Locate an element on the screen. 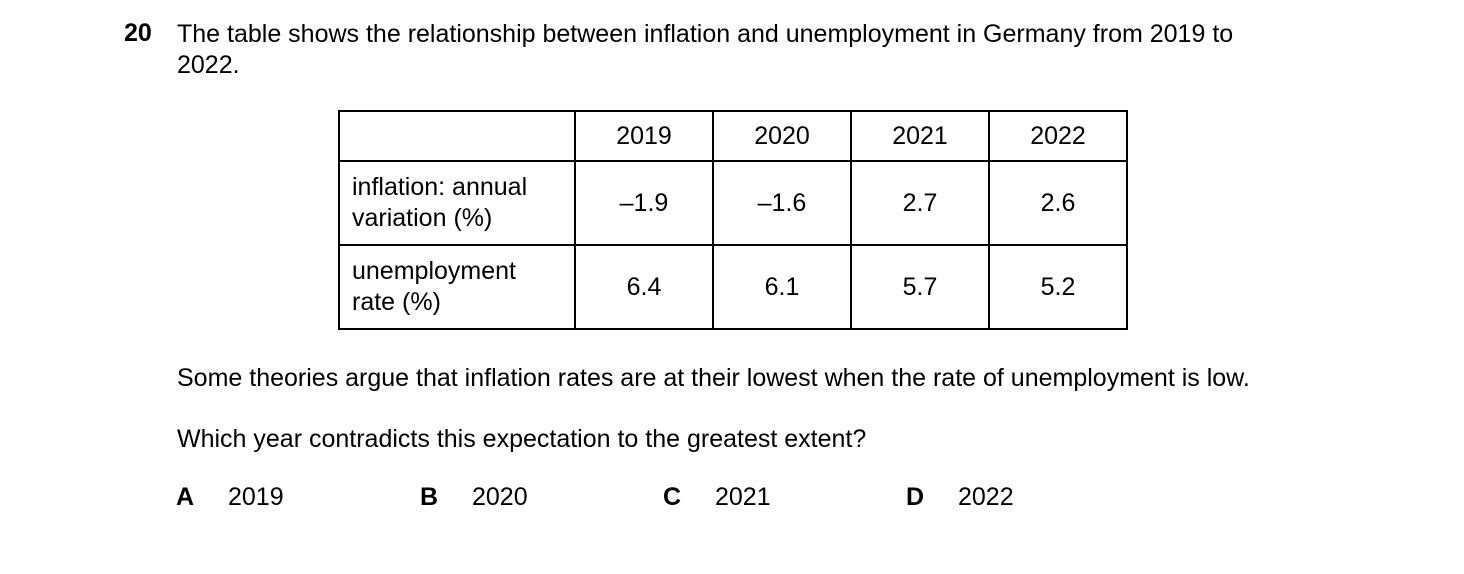 The height and width of the screenshot is (574, 1464). option-d: D 2022 is located at coordinates (960, 497).